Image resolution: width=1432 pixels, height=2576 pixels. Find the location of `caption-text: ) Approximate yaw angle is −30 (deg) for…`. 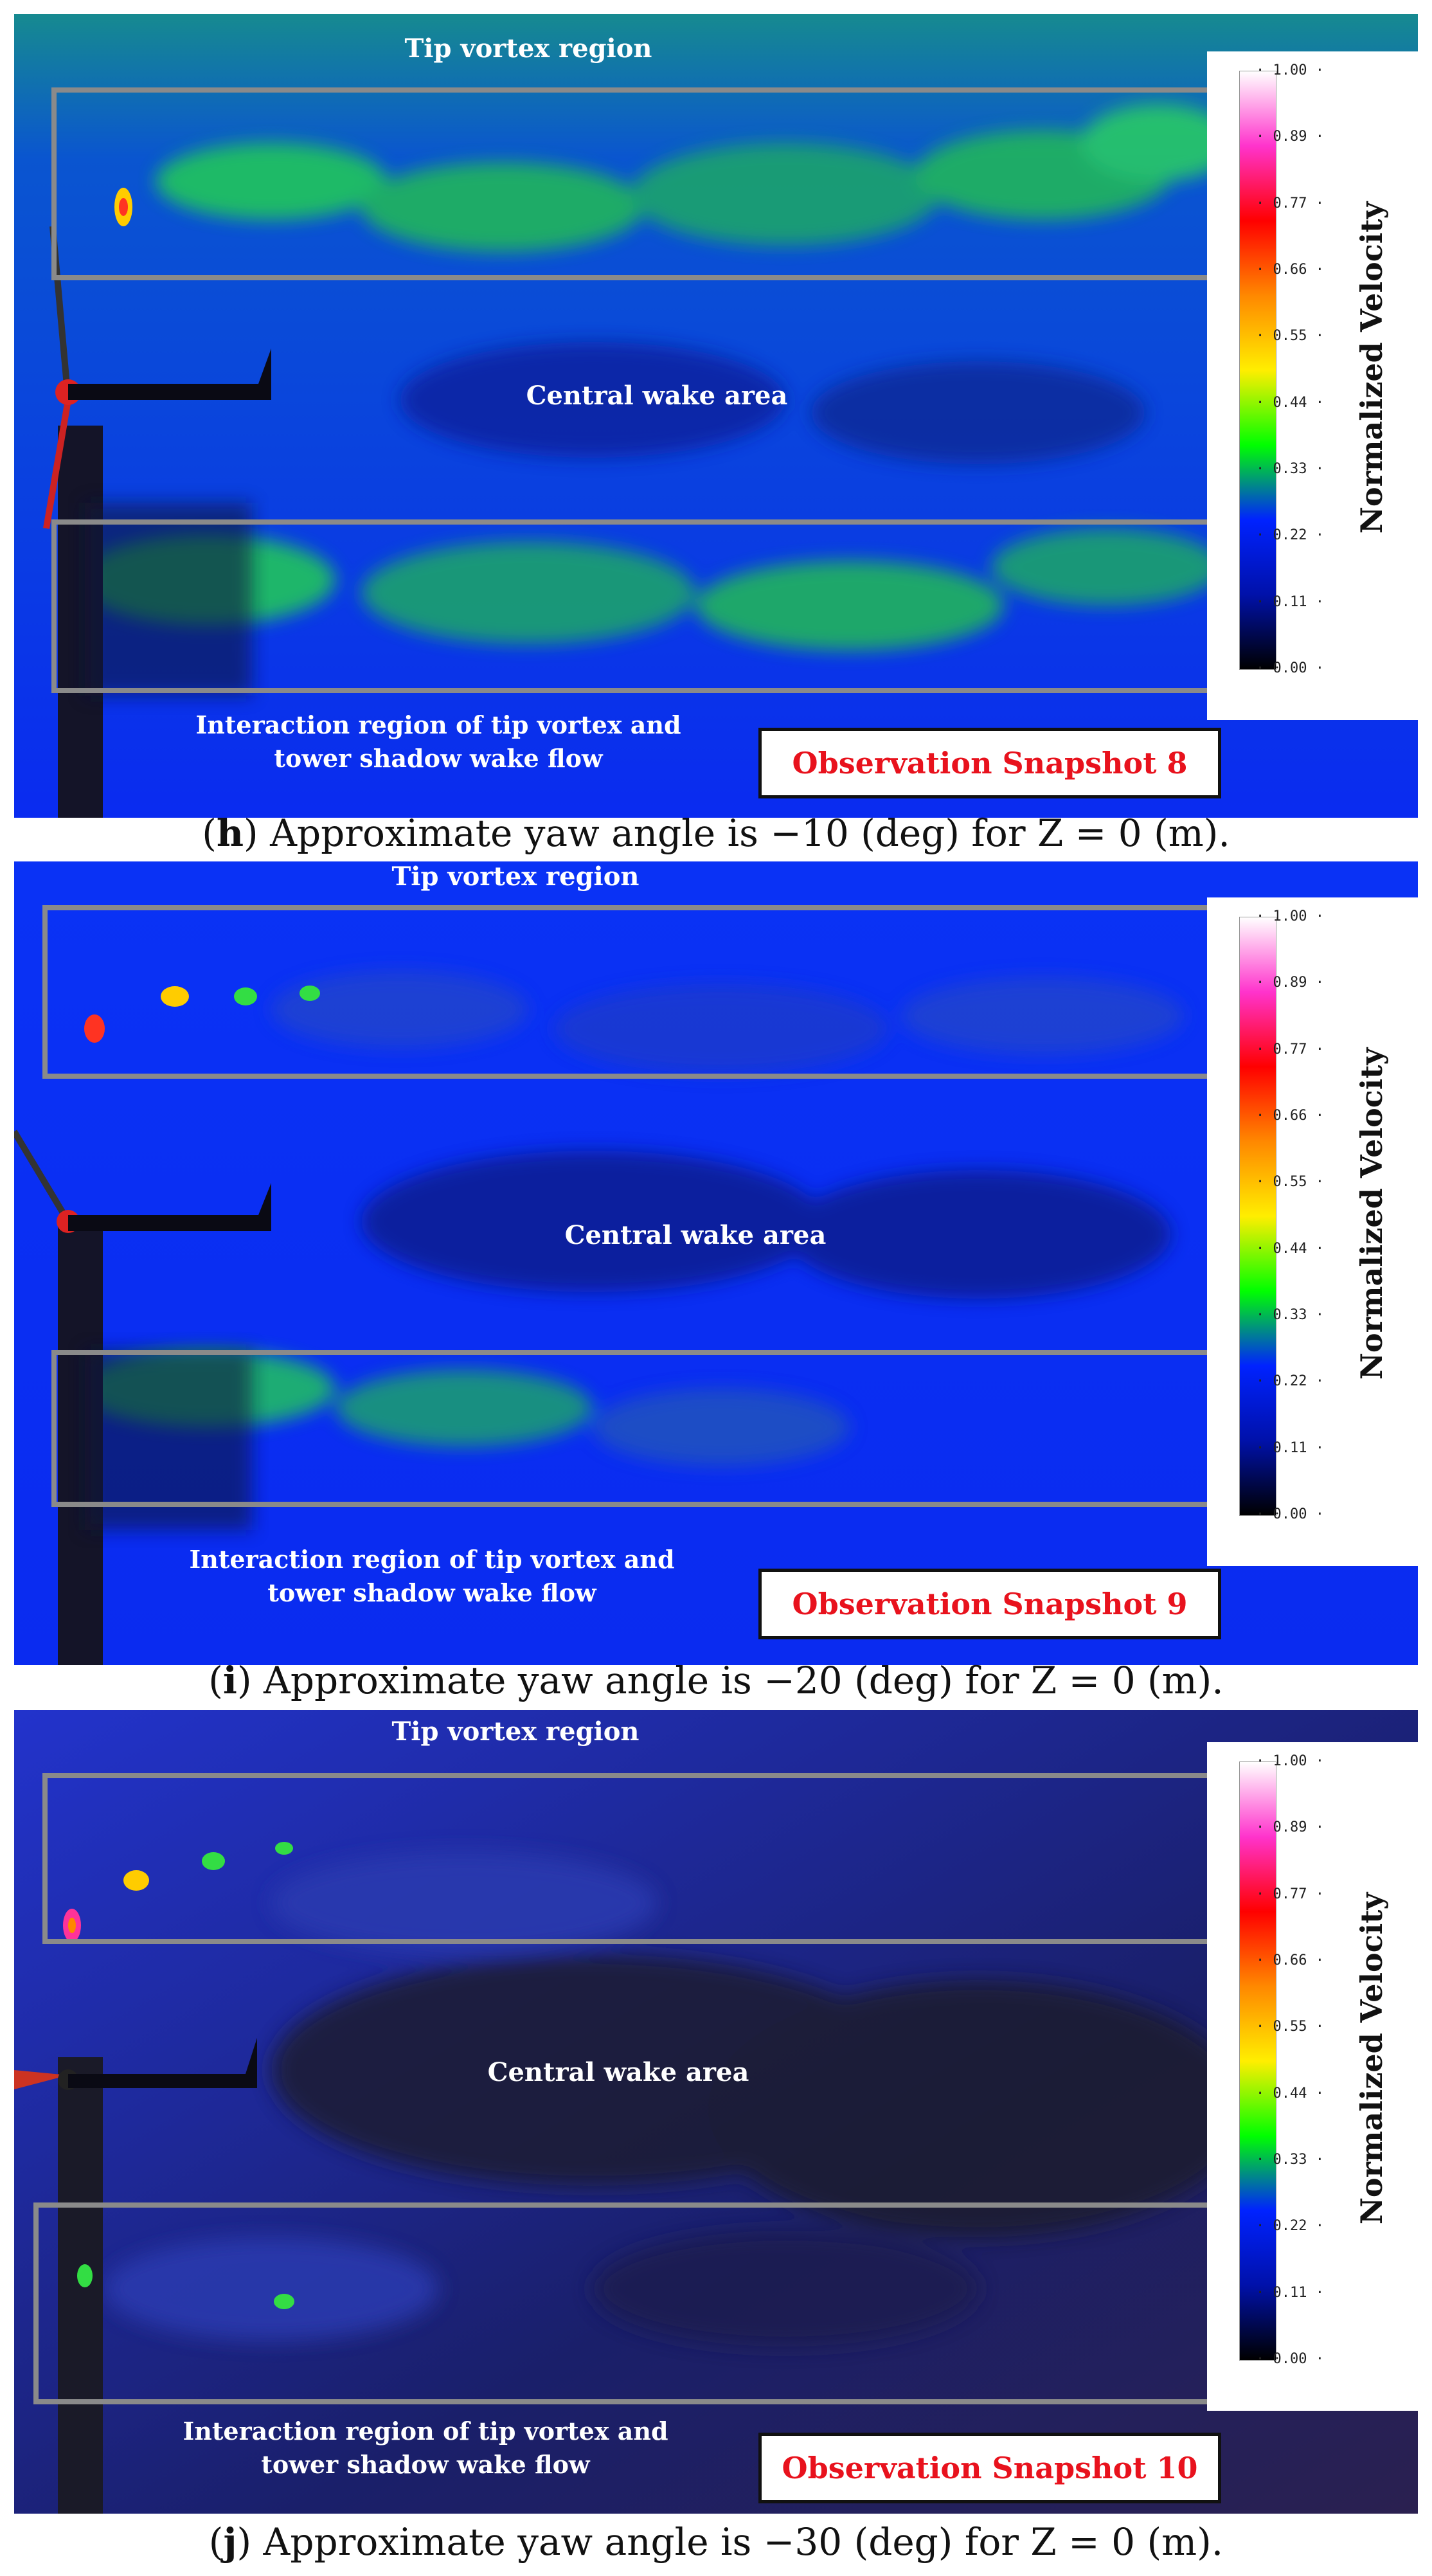

caption-text: ) Approximate yaw angle is −30 (deg) for… is located at coordinates (730, 2542).